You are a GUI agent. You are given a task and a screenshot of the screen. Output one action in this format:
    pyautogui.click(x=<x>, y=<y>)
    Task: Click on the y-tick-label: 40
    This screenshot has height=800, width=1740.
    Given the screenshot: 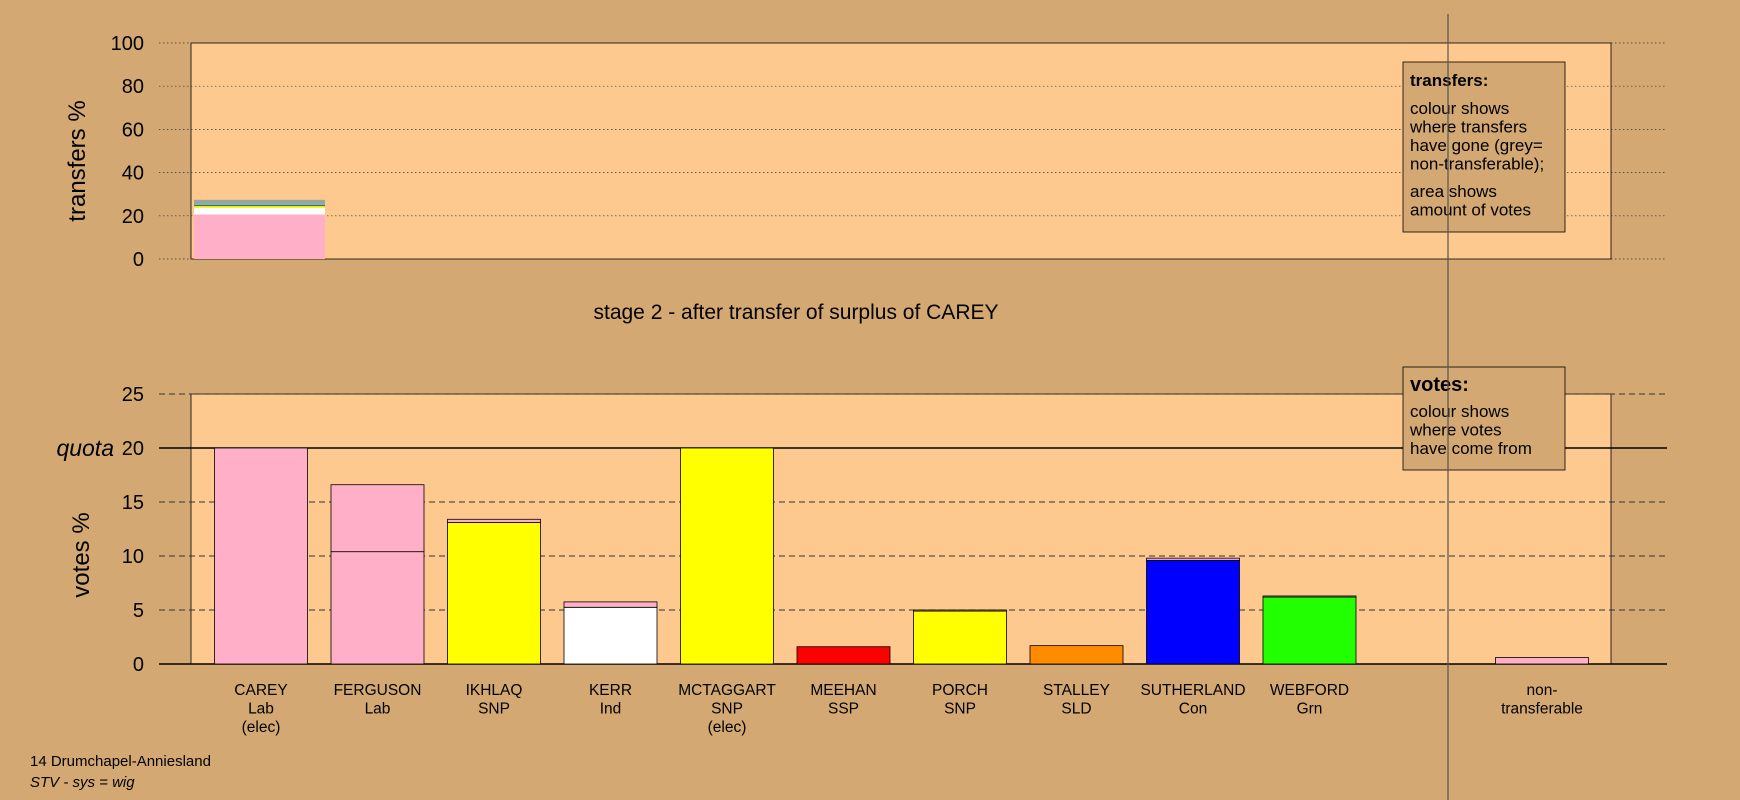 What is the action you would take?
    pyautogui.click(x=133, y=174)
    